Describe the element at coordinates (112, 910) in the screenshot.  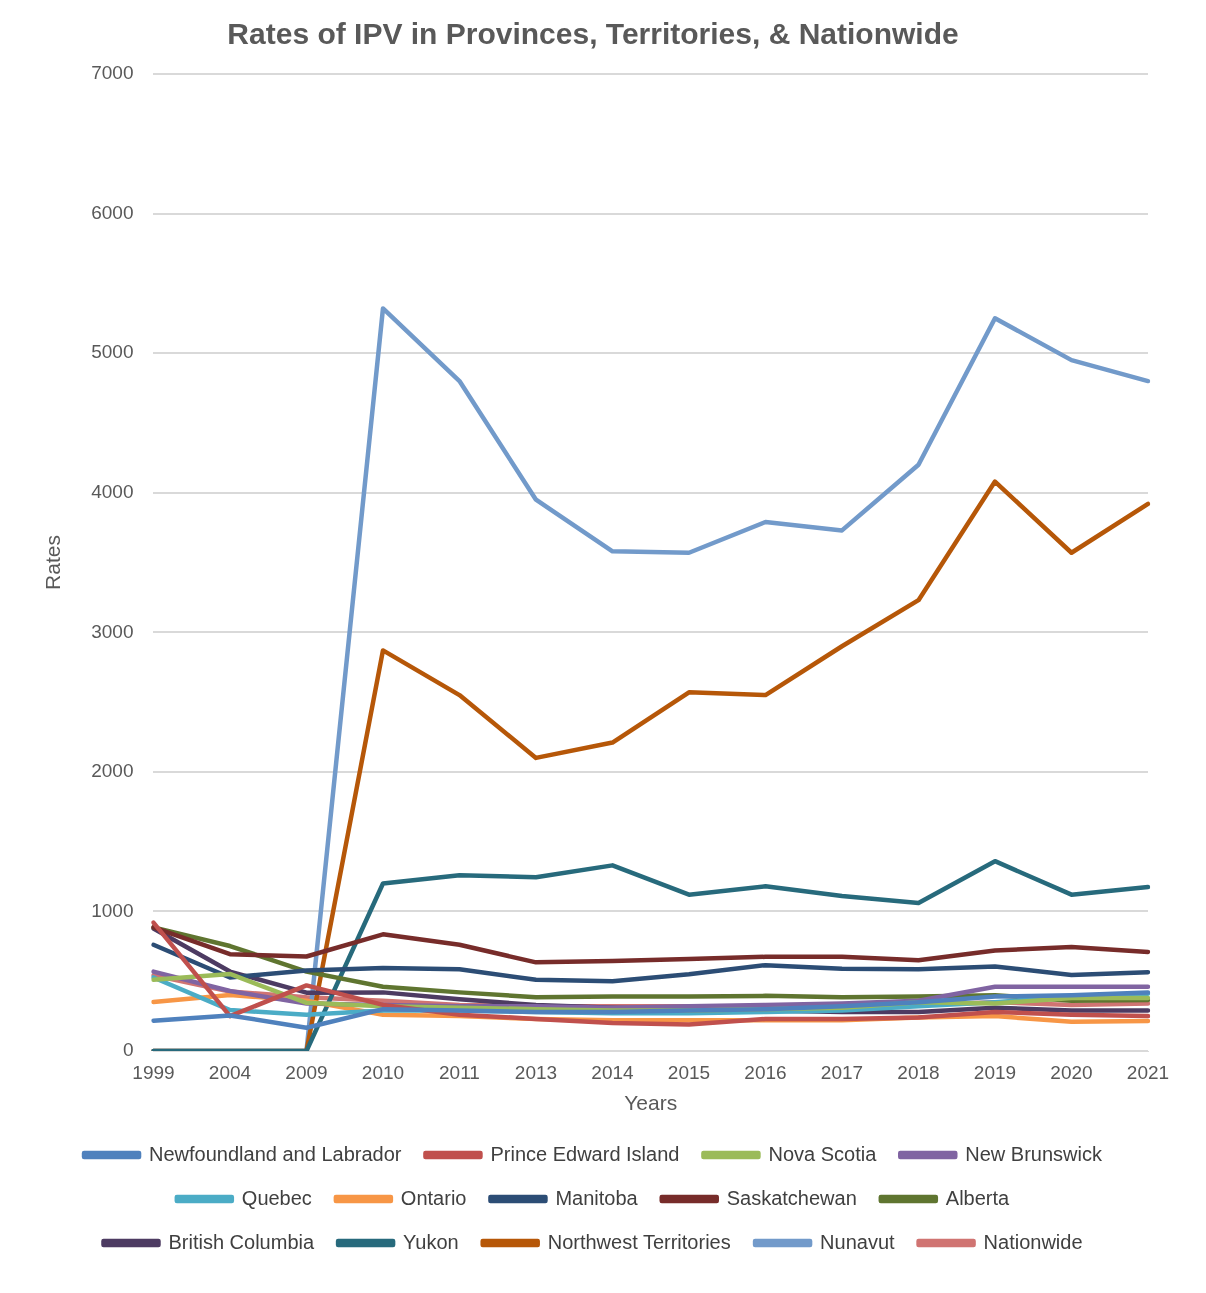
I see `y-tick-label: 1000` at that location.